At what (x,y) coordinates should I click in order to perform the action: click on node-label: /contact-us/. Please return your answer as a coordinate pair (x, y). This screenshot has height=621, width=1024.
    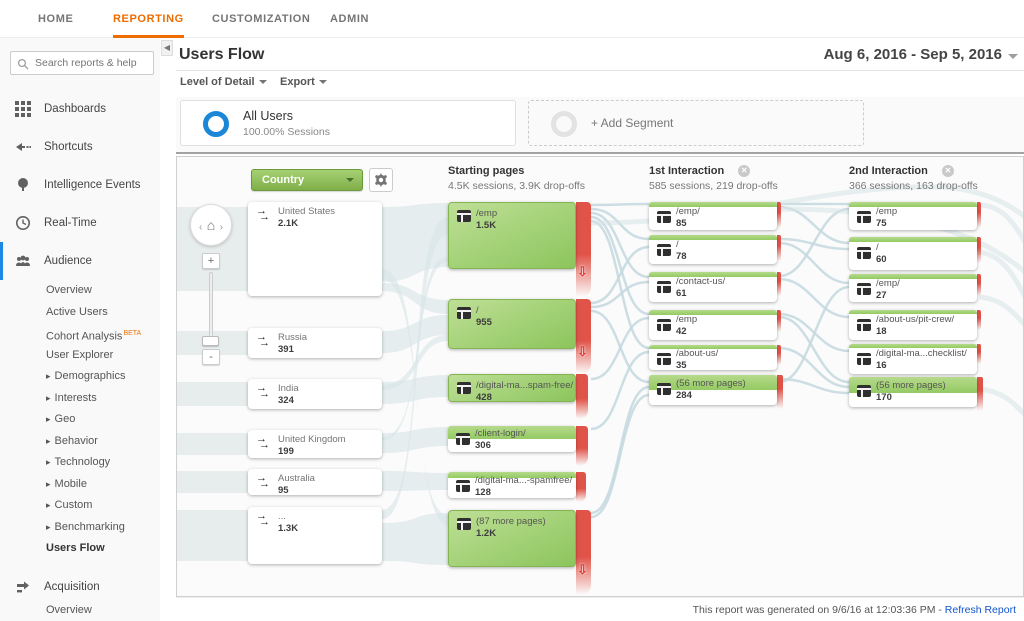
    Looking at the image, I should click on (701, 281).